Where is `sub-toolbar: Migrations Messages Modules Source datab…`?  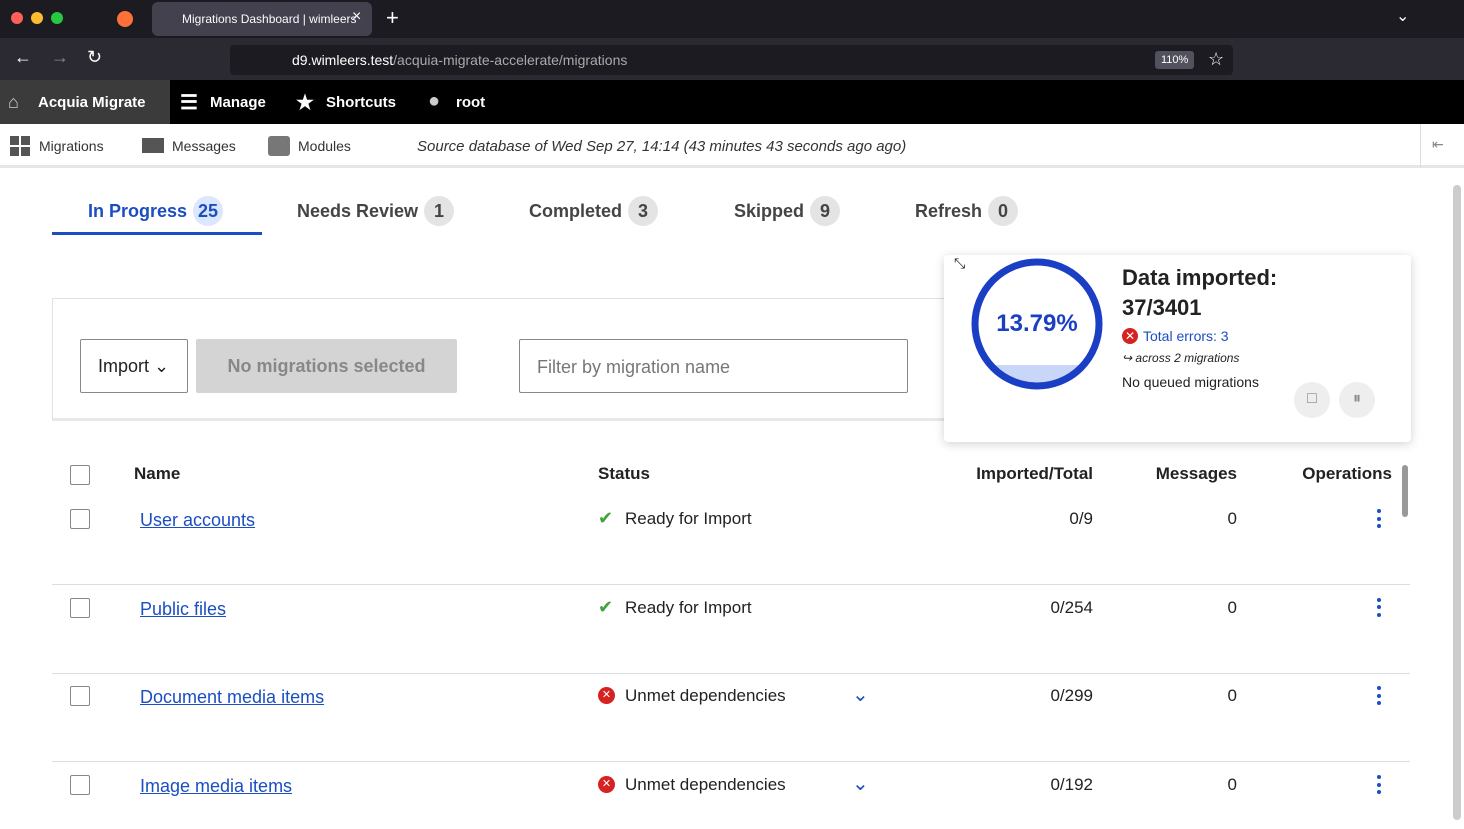
sub-toolbar: Migrations Messages Modules Source datab… is located at coordinates (732, 146).